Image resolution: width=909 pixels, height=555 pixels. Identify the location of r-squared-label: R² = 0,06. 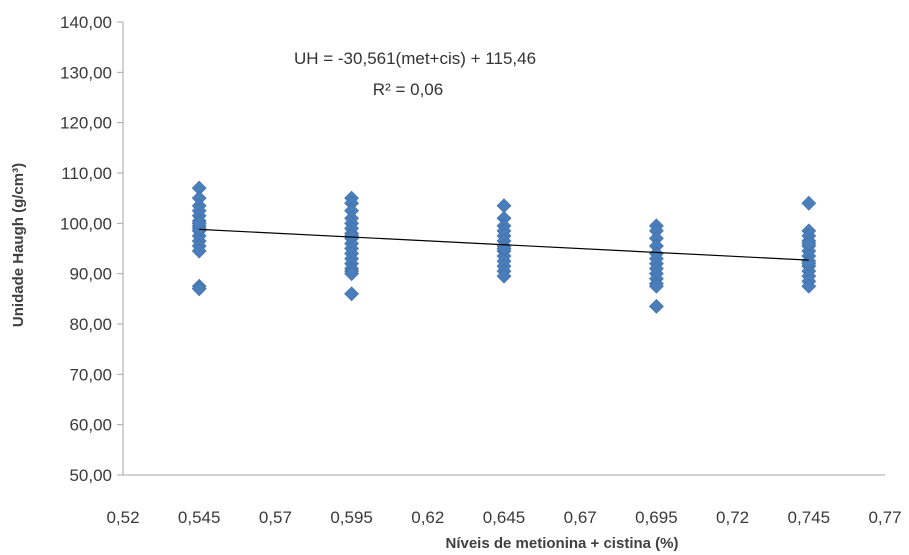
(408, 89).